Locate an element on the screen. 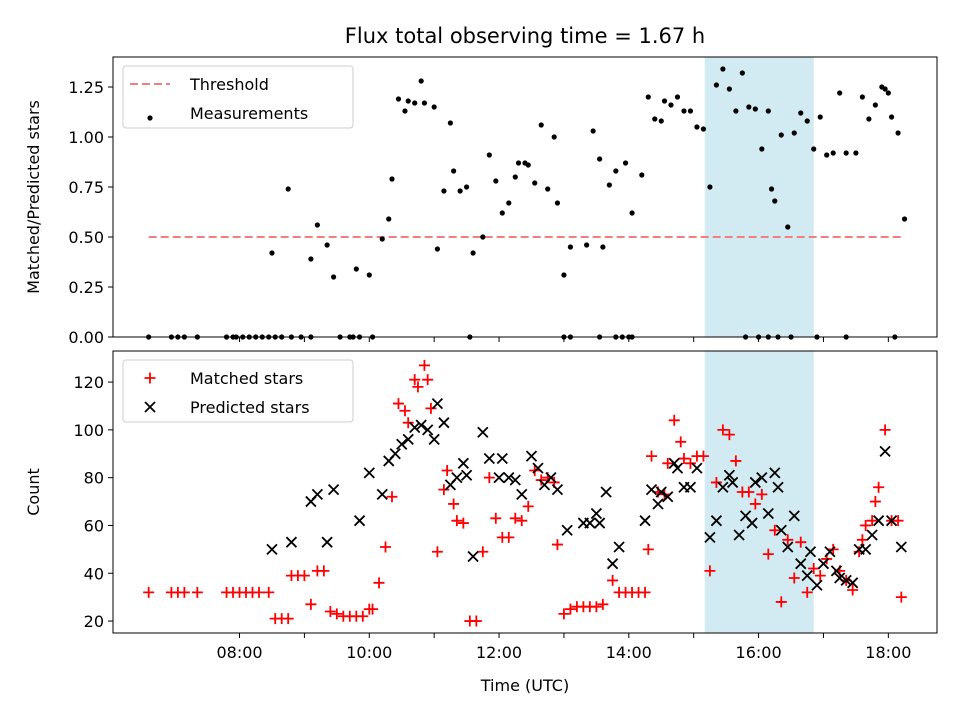  count-y-tick-label: 40 is located at coordinates (94, 573).